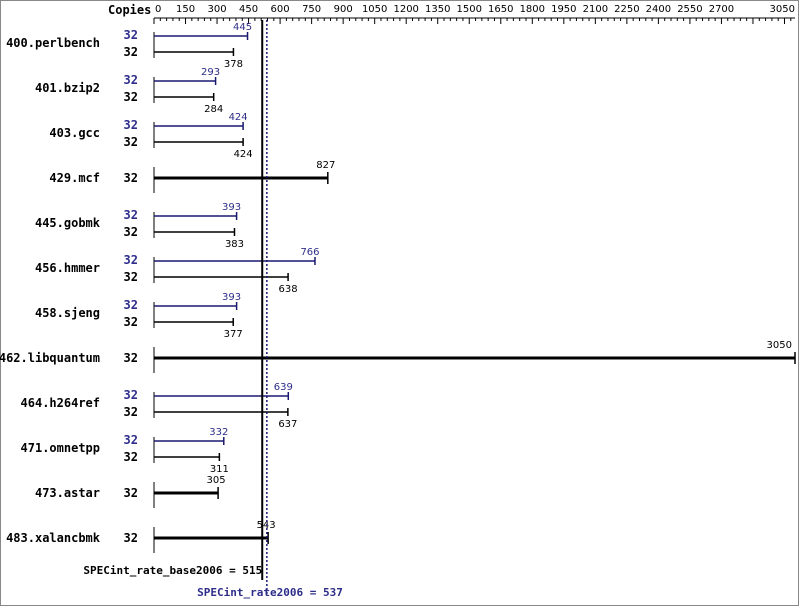  I want to click on base-value-label: 638, so click(288, 289).